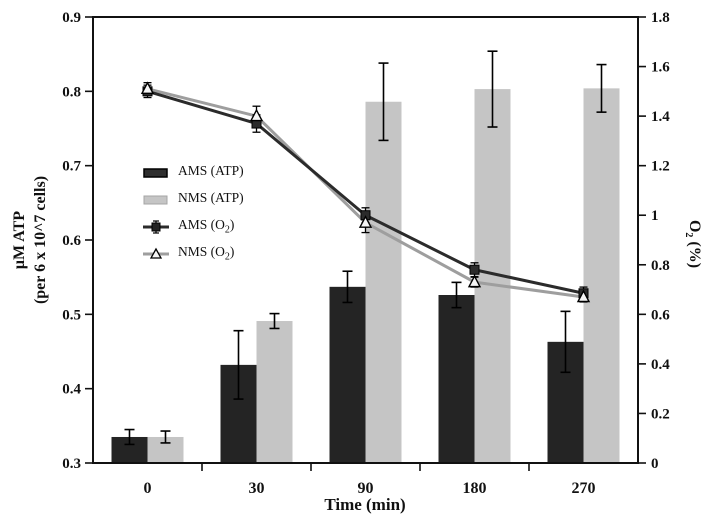 The width and height of the screenshot is (726, 529). I want to click on chart-legend: AMS (ATP) NMS (ATP) AMS (O2) NMS (O2), so click(193, 217).